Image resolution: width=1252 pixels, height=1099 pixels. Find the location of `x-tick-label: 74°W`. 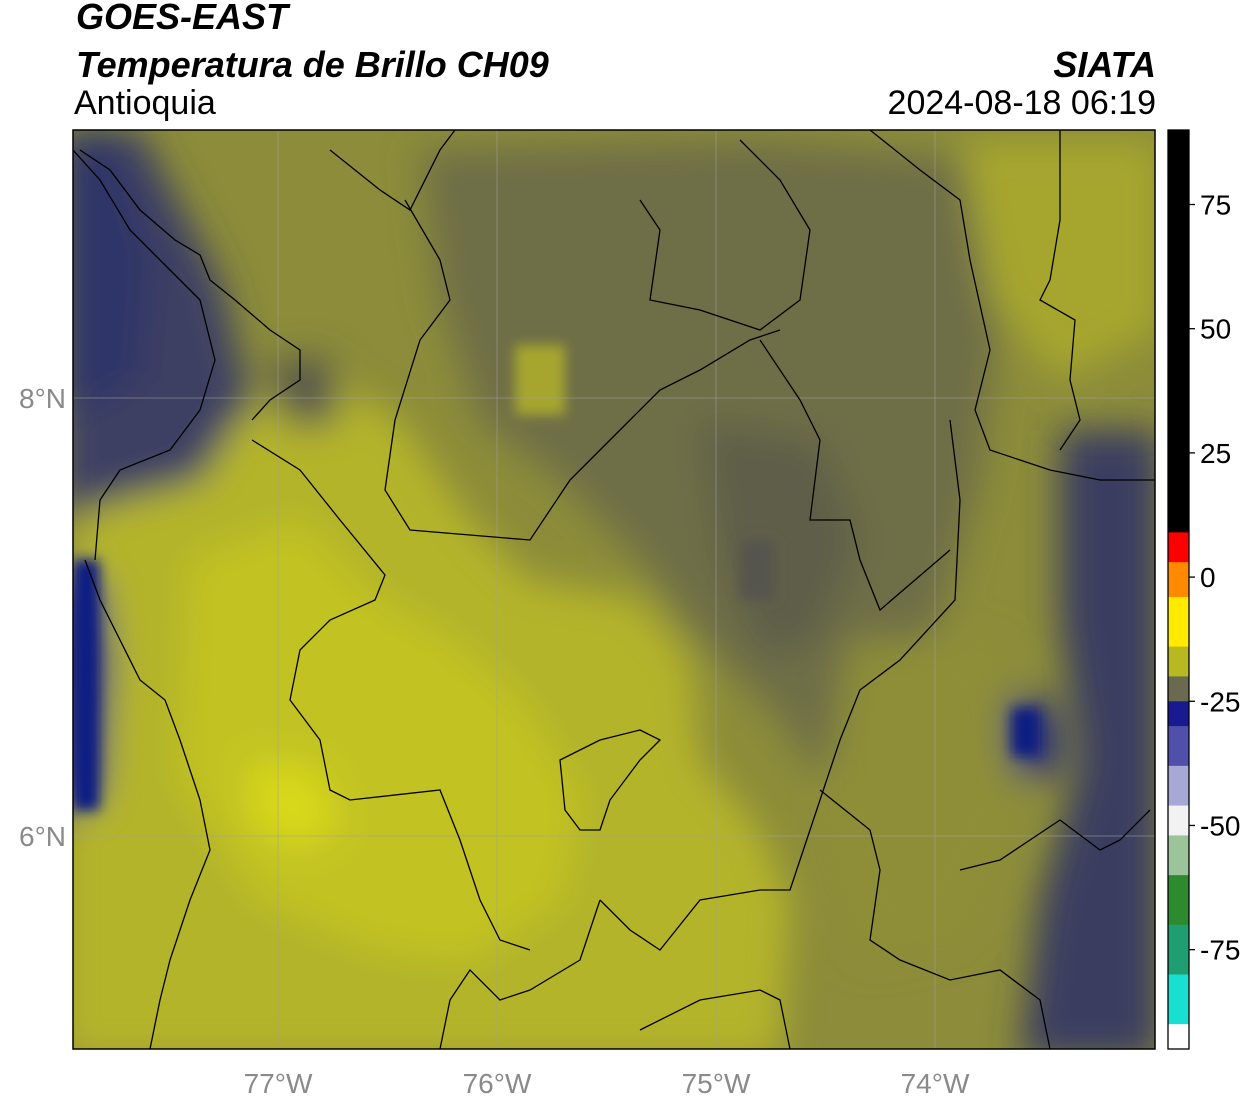

x-tick-label: 74°W is located at coordinates (935, 1083).